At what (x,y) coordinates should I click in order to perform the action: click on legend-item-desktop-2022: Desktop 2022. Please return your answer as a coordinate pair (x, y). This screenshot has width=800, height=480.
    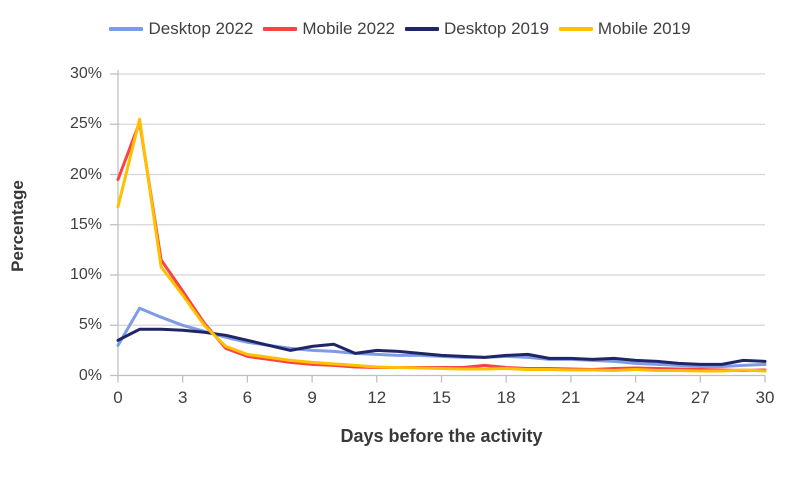
    Looking at the image, I should click on (181, 29).